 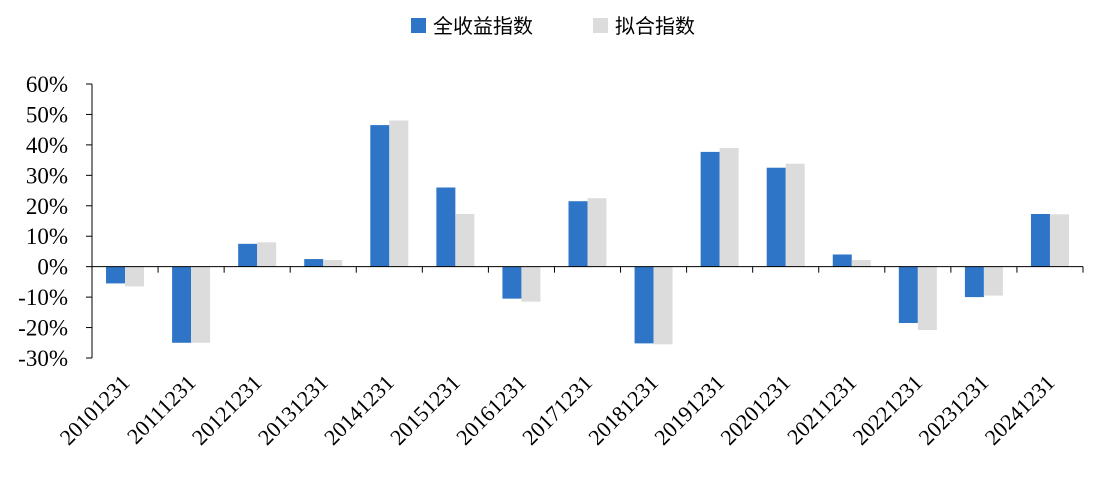 I want to click on x-tick-label: 20151231, so click(x=425, y=410).